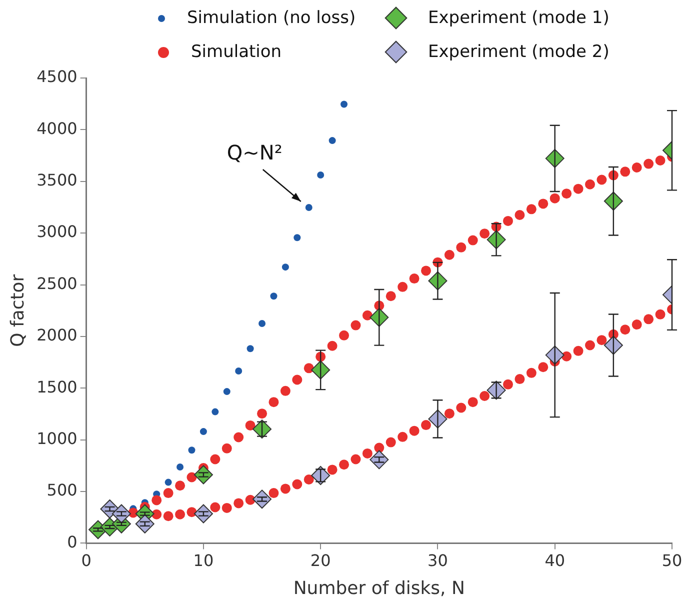 The width and height of the screenshot is (686, 604). Describe the element at coordinates (57, 180) in the screenshot. I see `y-tick-label: 3500` at that location.